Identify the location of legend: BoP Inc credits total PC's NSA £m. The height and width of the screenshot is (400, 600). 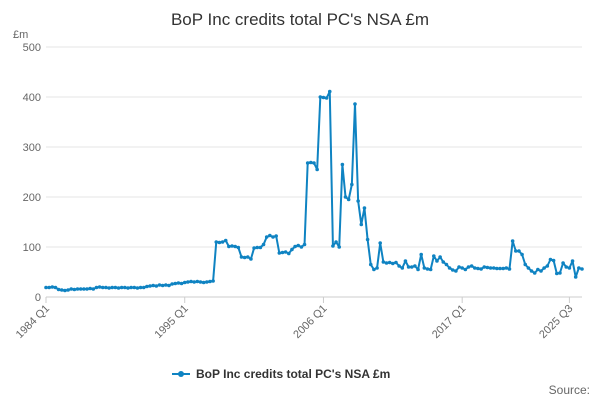
(281, 374).